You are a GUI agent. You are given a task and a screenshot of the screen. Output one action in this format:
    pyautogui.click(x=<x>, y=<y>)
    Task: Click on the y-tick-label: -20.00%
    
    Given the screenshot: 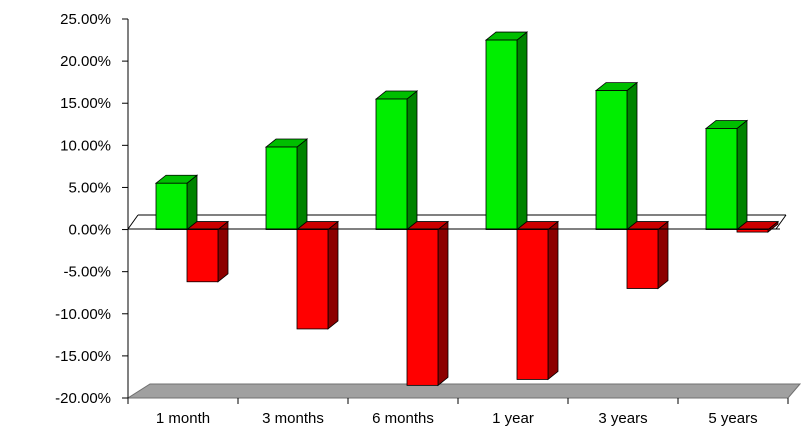 What is the action you would take?
    pyautogui.click(x=83, y=398)
    